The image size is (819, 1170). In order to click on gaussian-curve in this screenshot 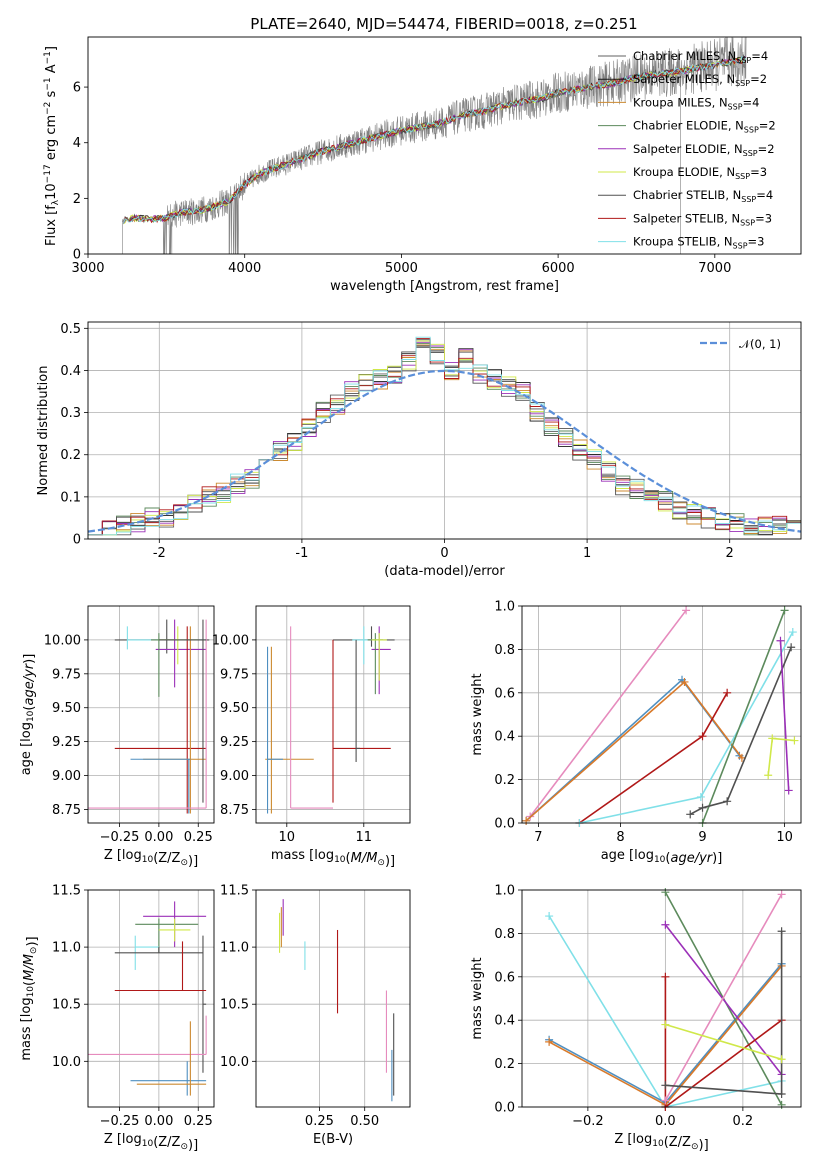, I will do `click(444, 451)`.